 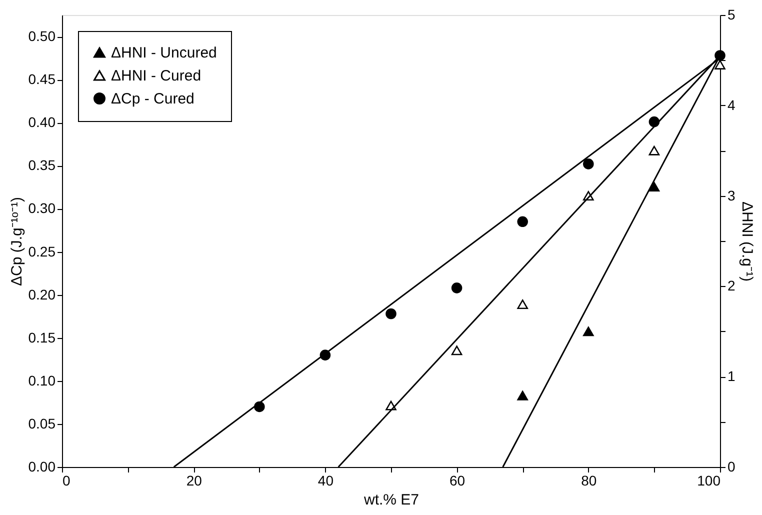 What do you see at coordinates (17, 241) in the screenshot?
I see `y-axis-title: ΔCp (J.g⁻¹ᵒ⁻¹)` at bounding box center [17, 241].